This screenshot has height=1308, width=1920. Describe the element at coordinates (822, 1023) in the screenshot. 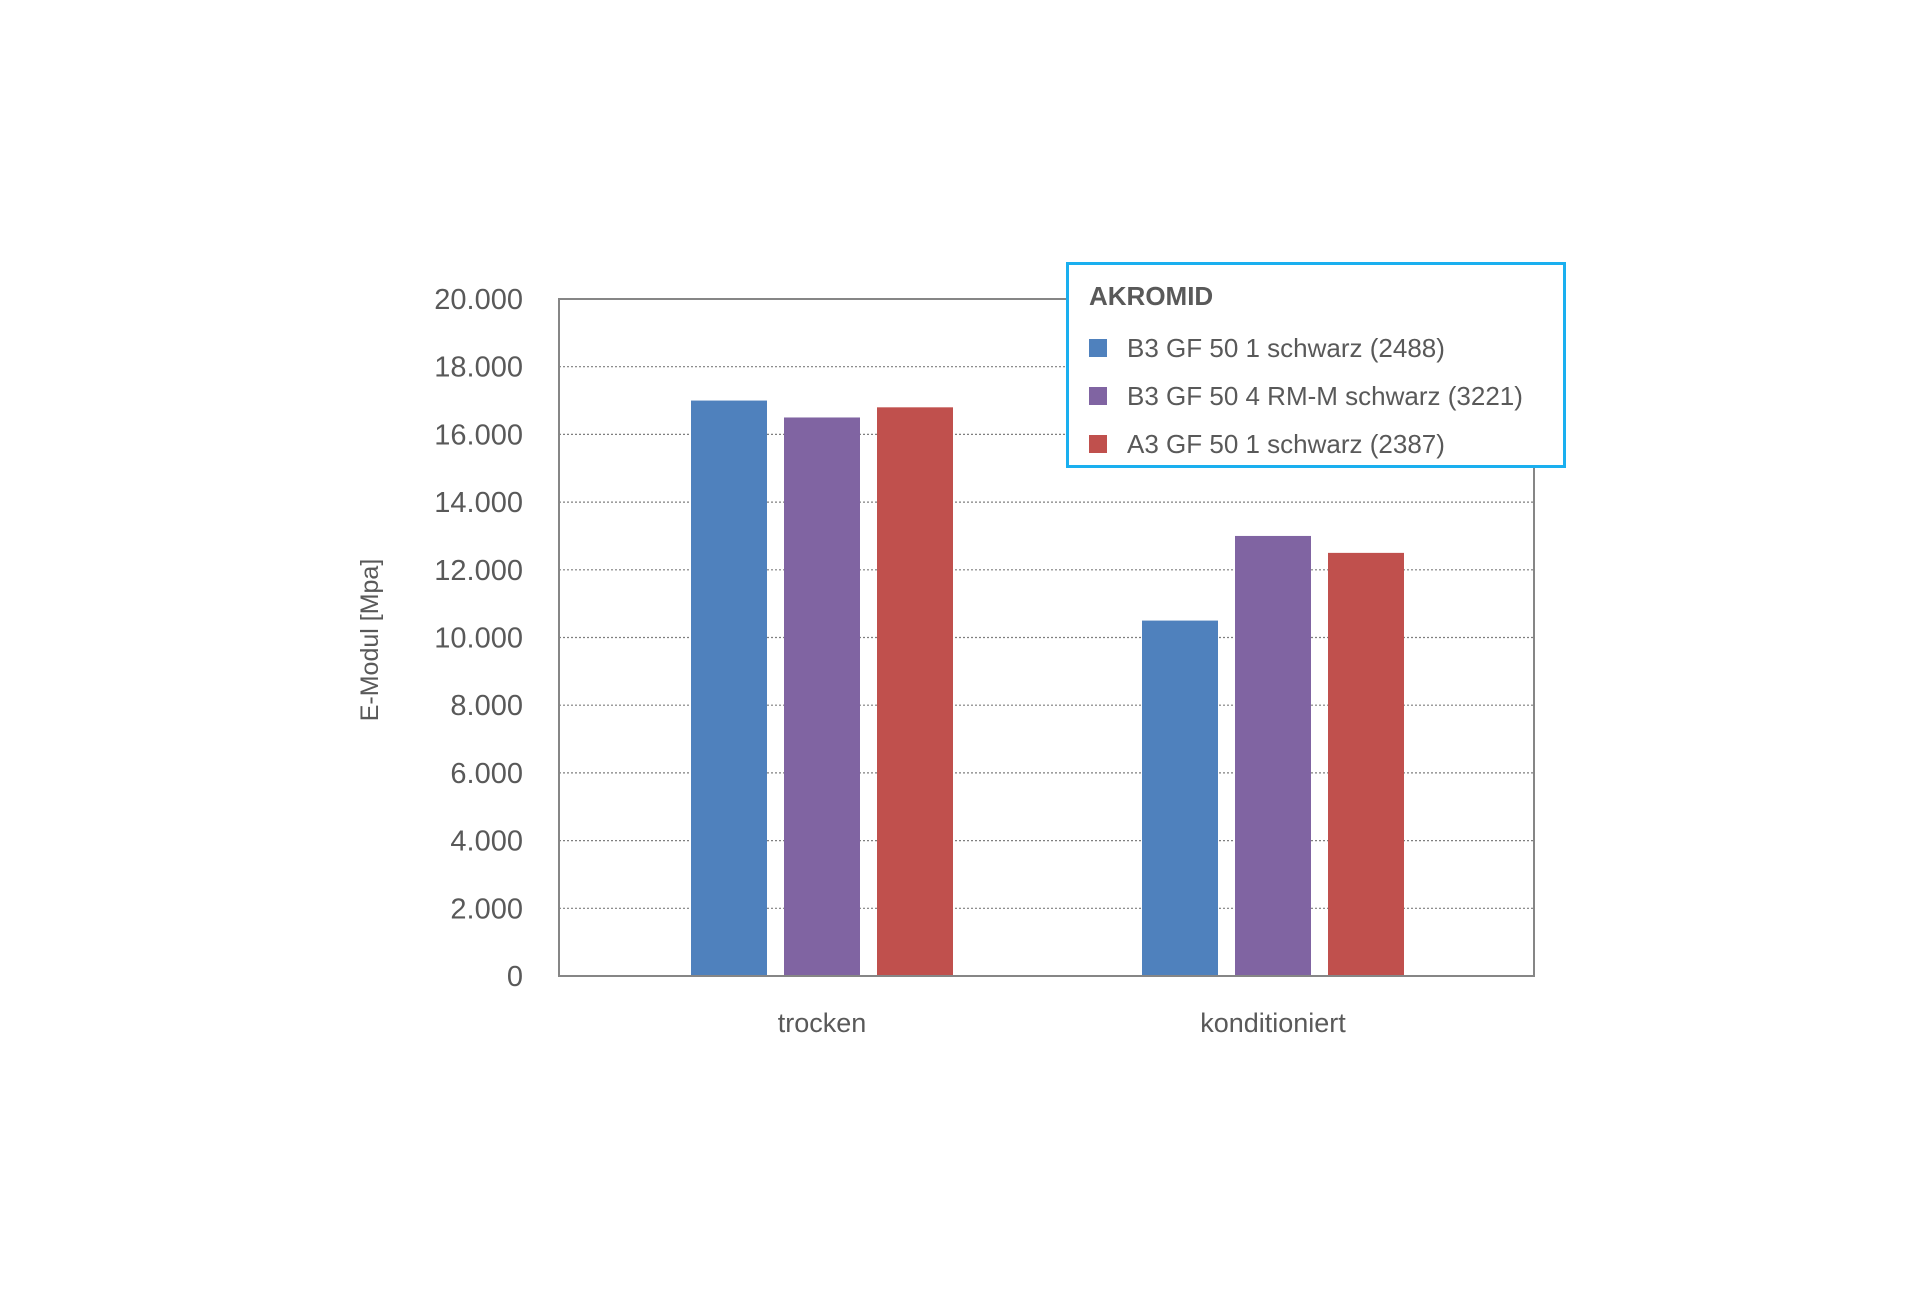

I see `x-category-label: trocken` at that location.